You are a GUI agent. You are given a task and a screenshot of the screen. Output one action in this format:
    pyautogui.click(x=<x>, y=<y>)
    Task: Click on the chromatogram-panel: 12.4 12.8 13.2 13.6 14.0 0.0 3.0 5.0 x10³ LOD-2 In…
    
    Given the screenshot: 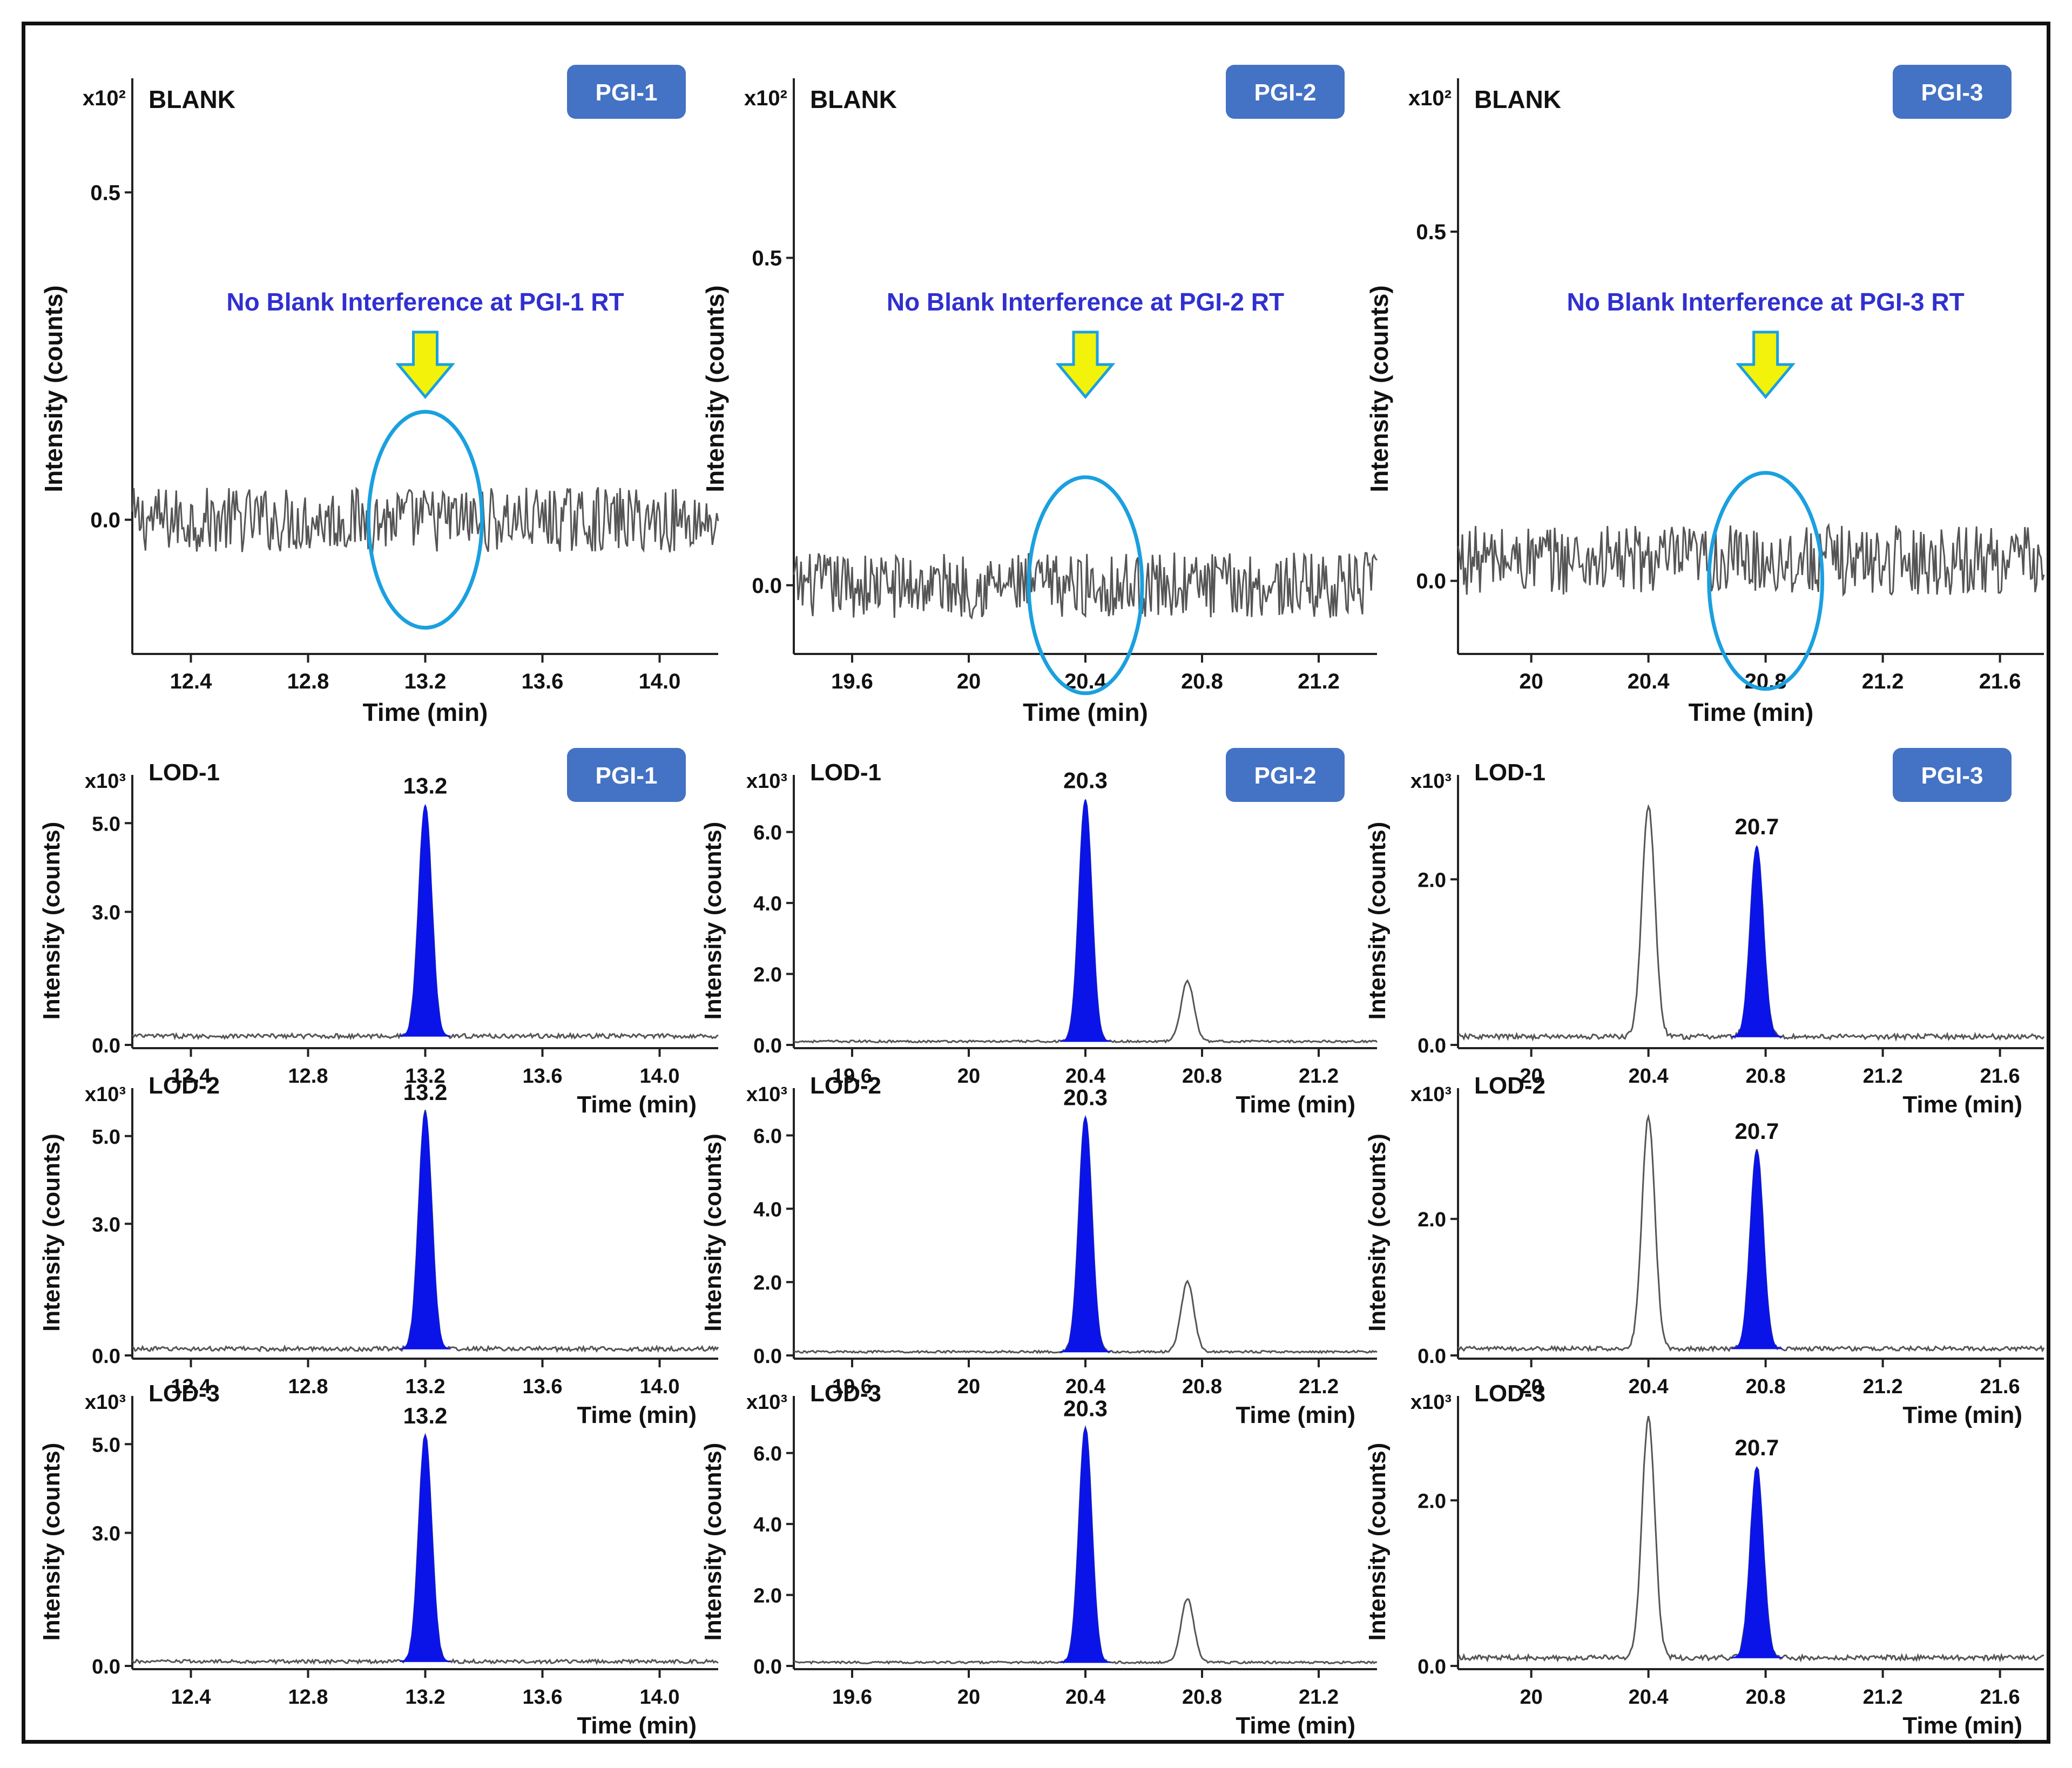 What is the action you would take?
    pyautogui.click(x=378, y=1250)
    